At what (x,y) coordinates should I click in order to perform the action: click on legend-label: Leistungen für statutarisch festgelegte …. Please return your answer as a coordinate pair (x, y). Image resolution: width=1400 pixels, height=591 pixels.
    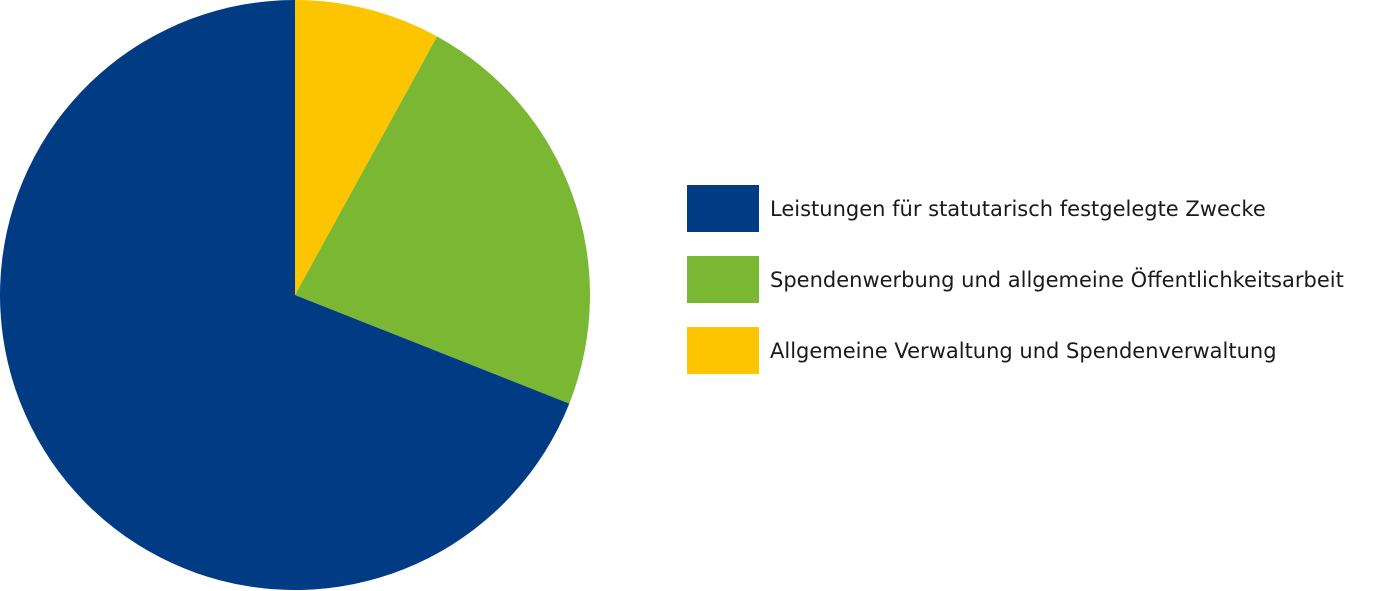
    Looking at the image, I should click on (1018, 209).